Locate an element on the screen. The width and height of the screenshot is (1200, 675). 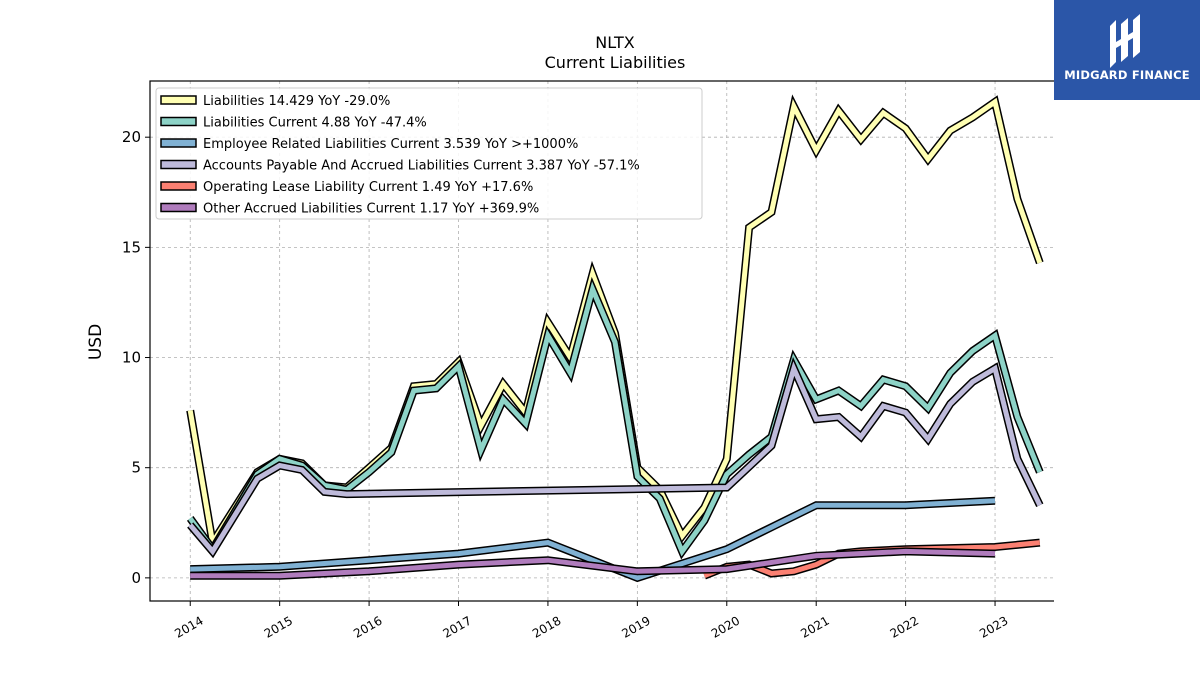
y-tick-label: 15 is located at coordinates (131, 247).